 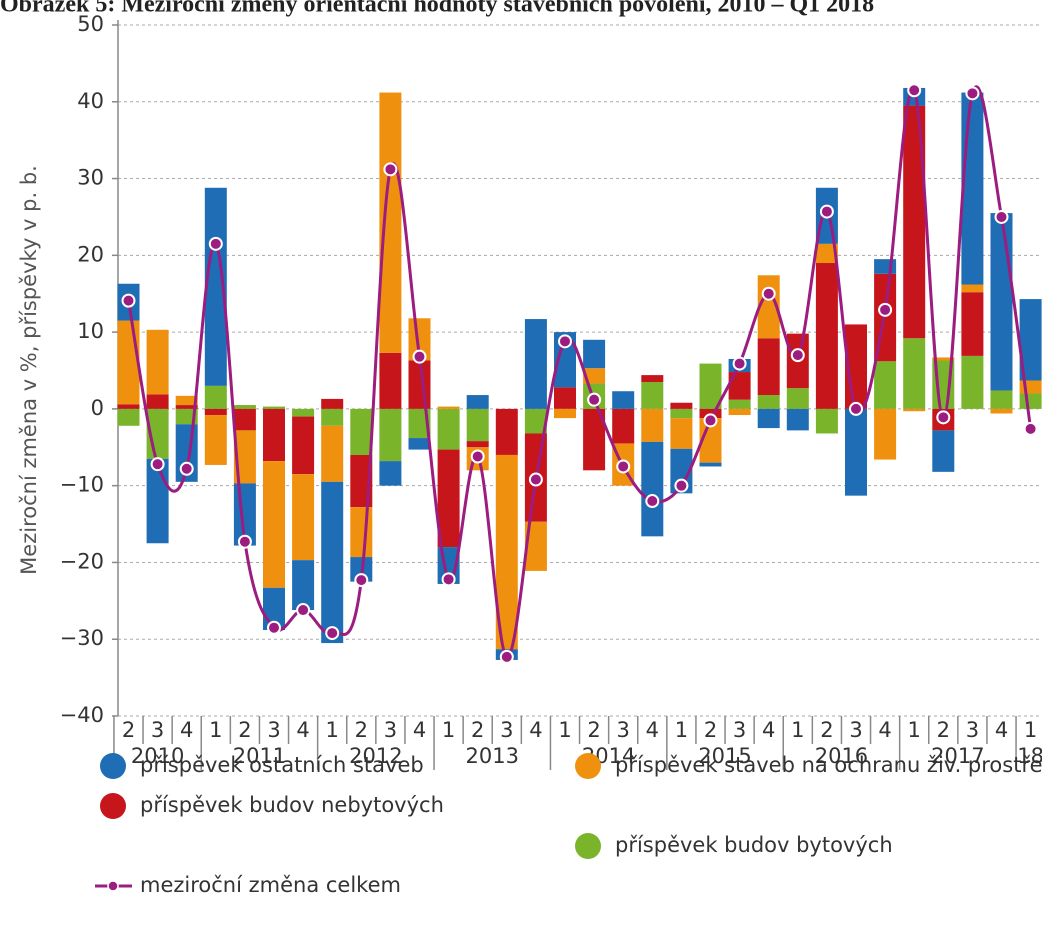 I want to click on y-tick-label: 10, so click(x=90, y=331).